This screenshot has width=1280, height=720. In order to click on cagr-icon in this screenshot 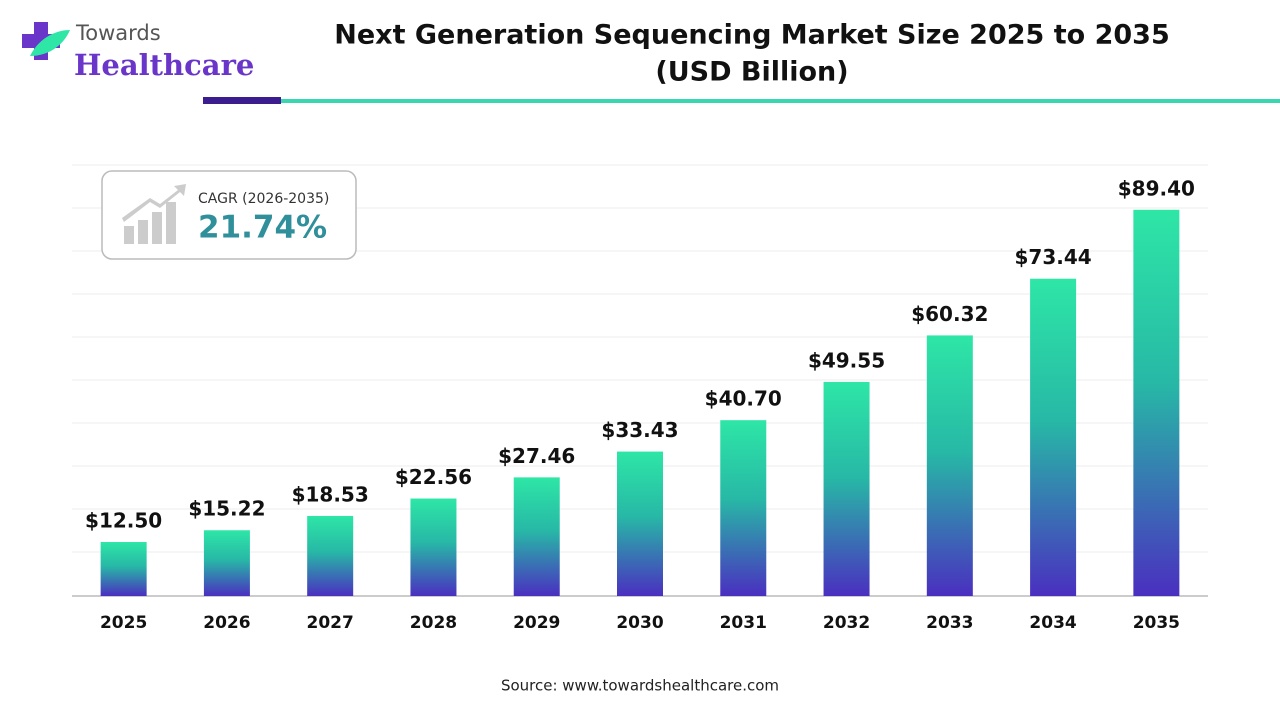, I will do `click(154, 214)`.